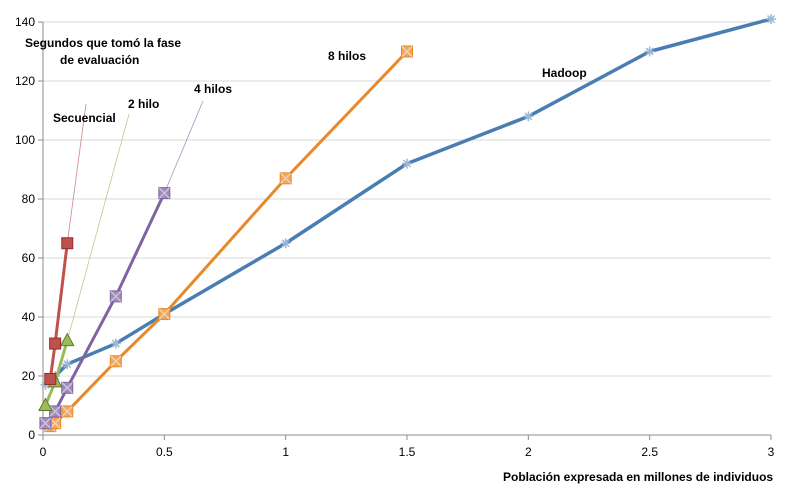 The height and width of the screenshot is (493, 793). I want to click on series-label-2-hilo: 2 hilo, so click(143, 104).